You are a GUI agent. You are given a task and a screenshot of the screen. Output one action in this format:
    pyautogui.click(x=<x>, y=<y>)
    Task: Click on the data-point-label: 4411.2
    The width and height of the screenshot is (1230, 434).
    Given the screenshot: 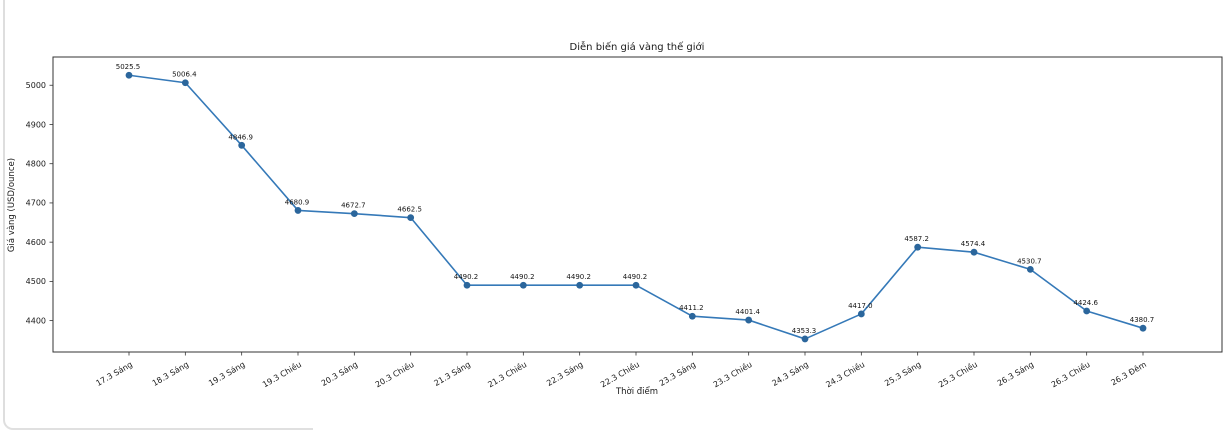 What is the action you would take?
    pyautogui.click(x=691, y=308)
    